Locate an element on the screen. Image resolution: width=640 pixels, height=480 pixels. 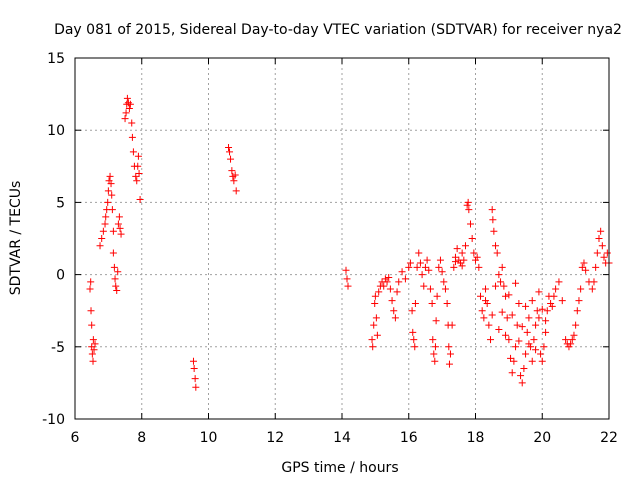
x-tick-label: 10 is located at coordinates (209, 438).